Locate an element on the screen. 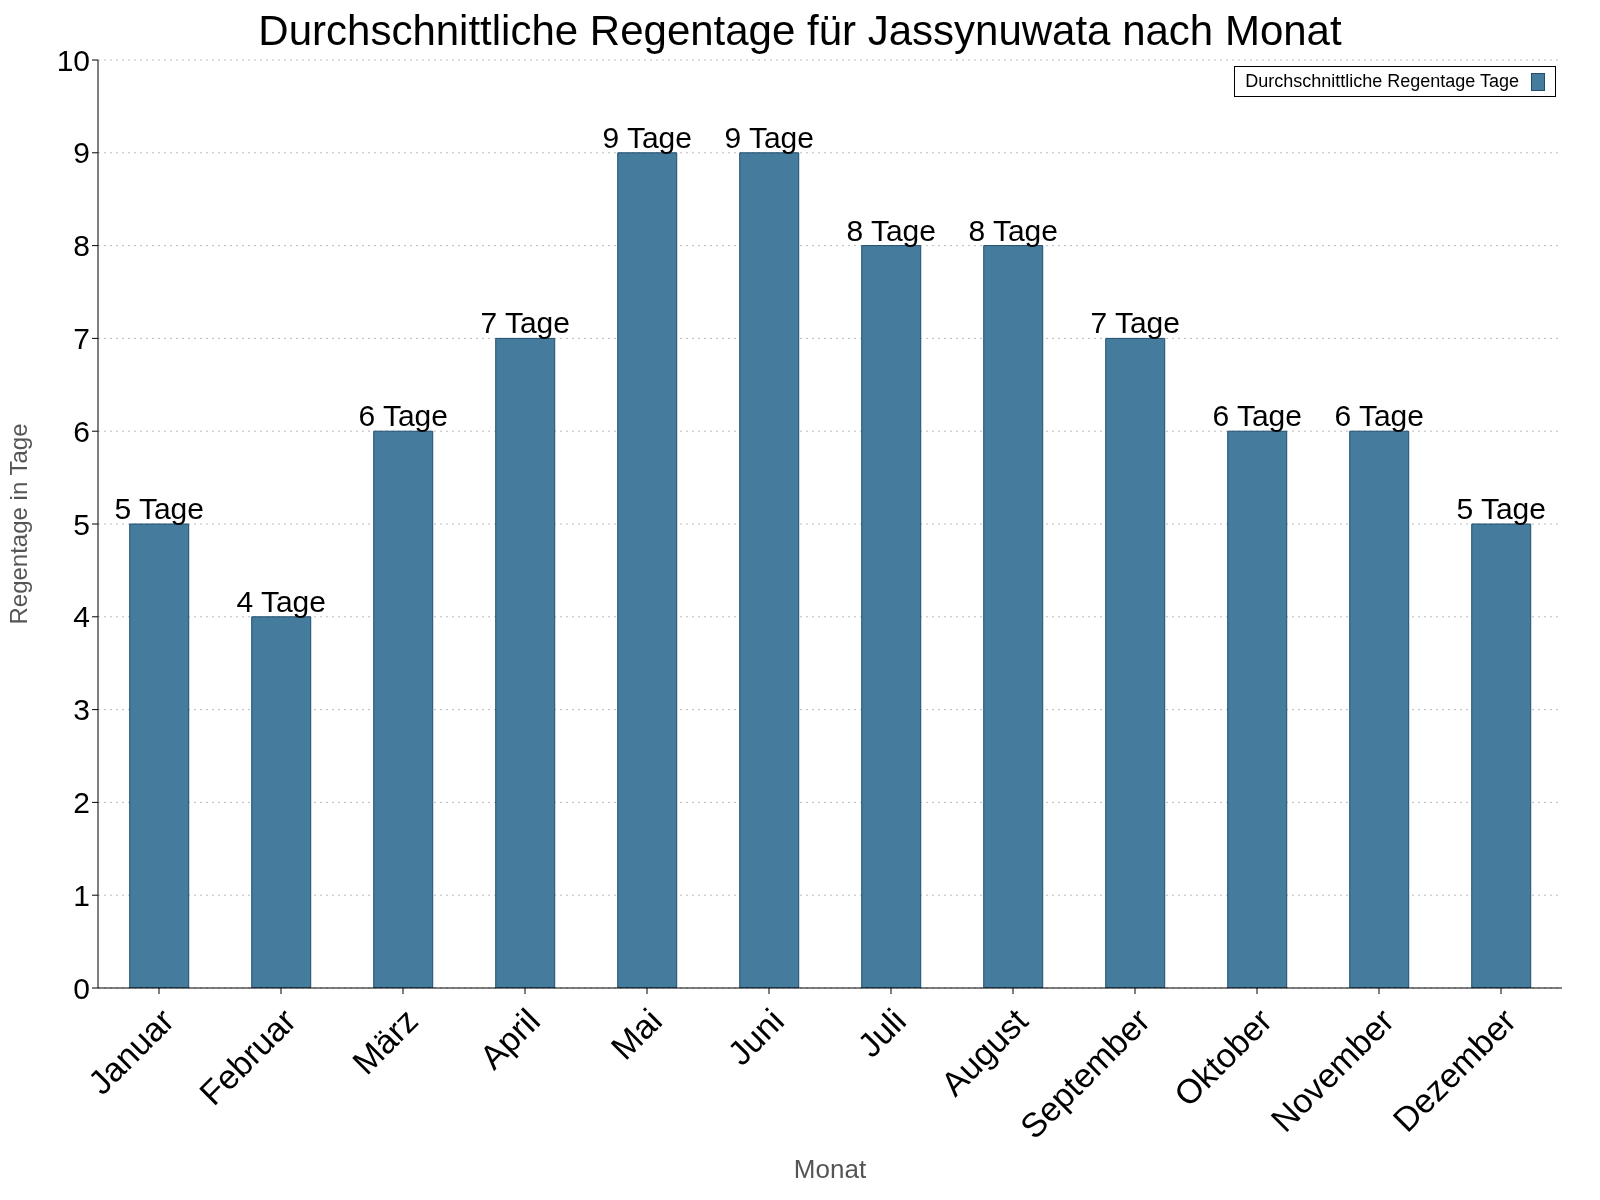  y-tick-label: 6 is located at coordinates (81, 431).